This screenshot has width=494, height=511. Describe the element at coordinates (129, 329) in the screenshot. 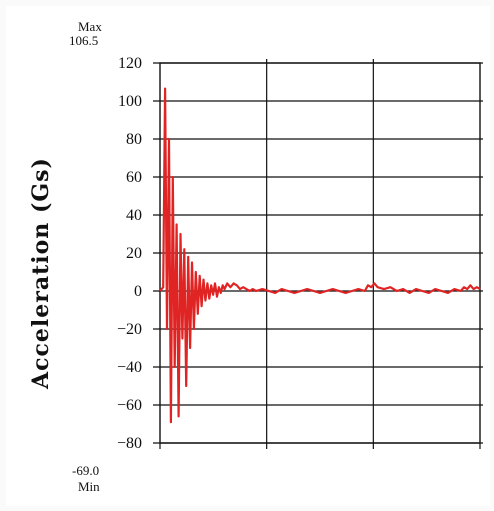

I see `y-tick-label: −20` at that location.